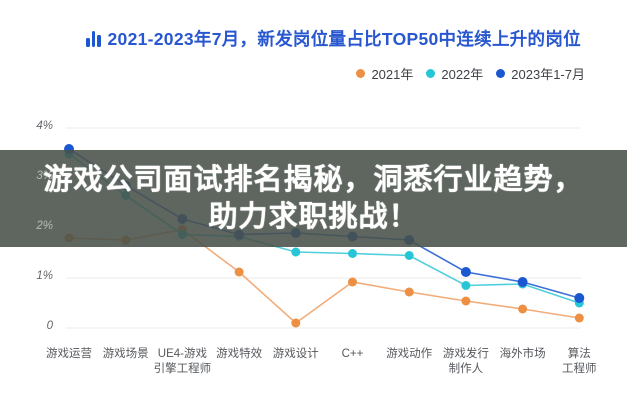 Image resolution: width=627 pixels, height=400 pixels. What do you see at coordinates (49, 326) in the screenshot?
I see `y-tick-label: 0` at bounding box center [49, 326].